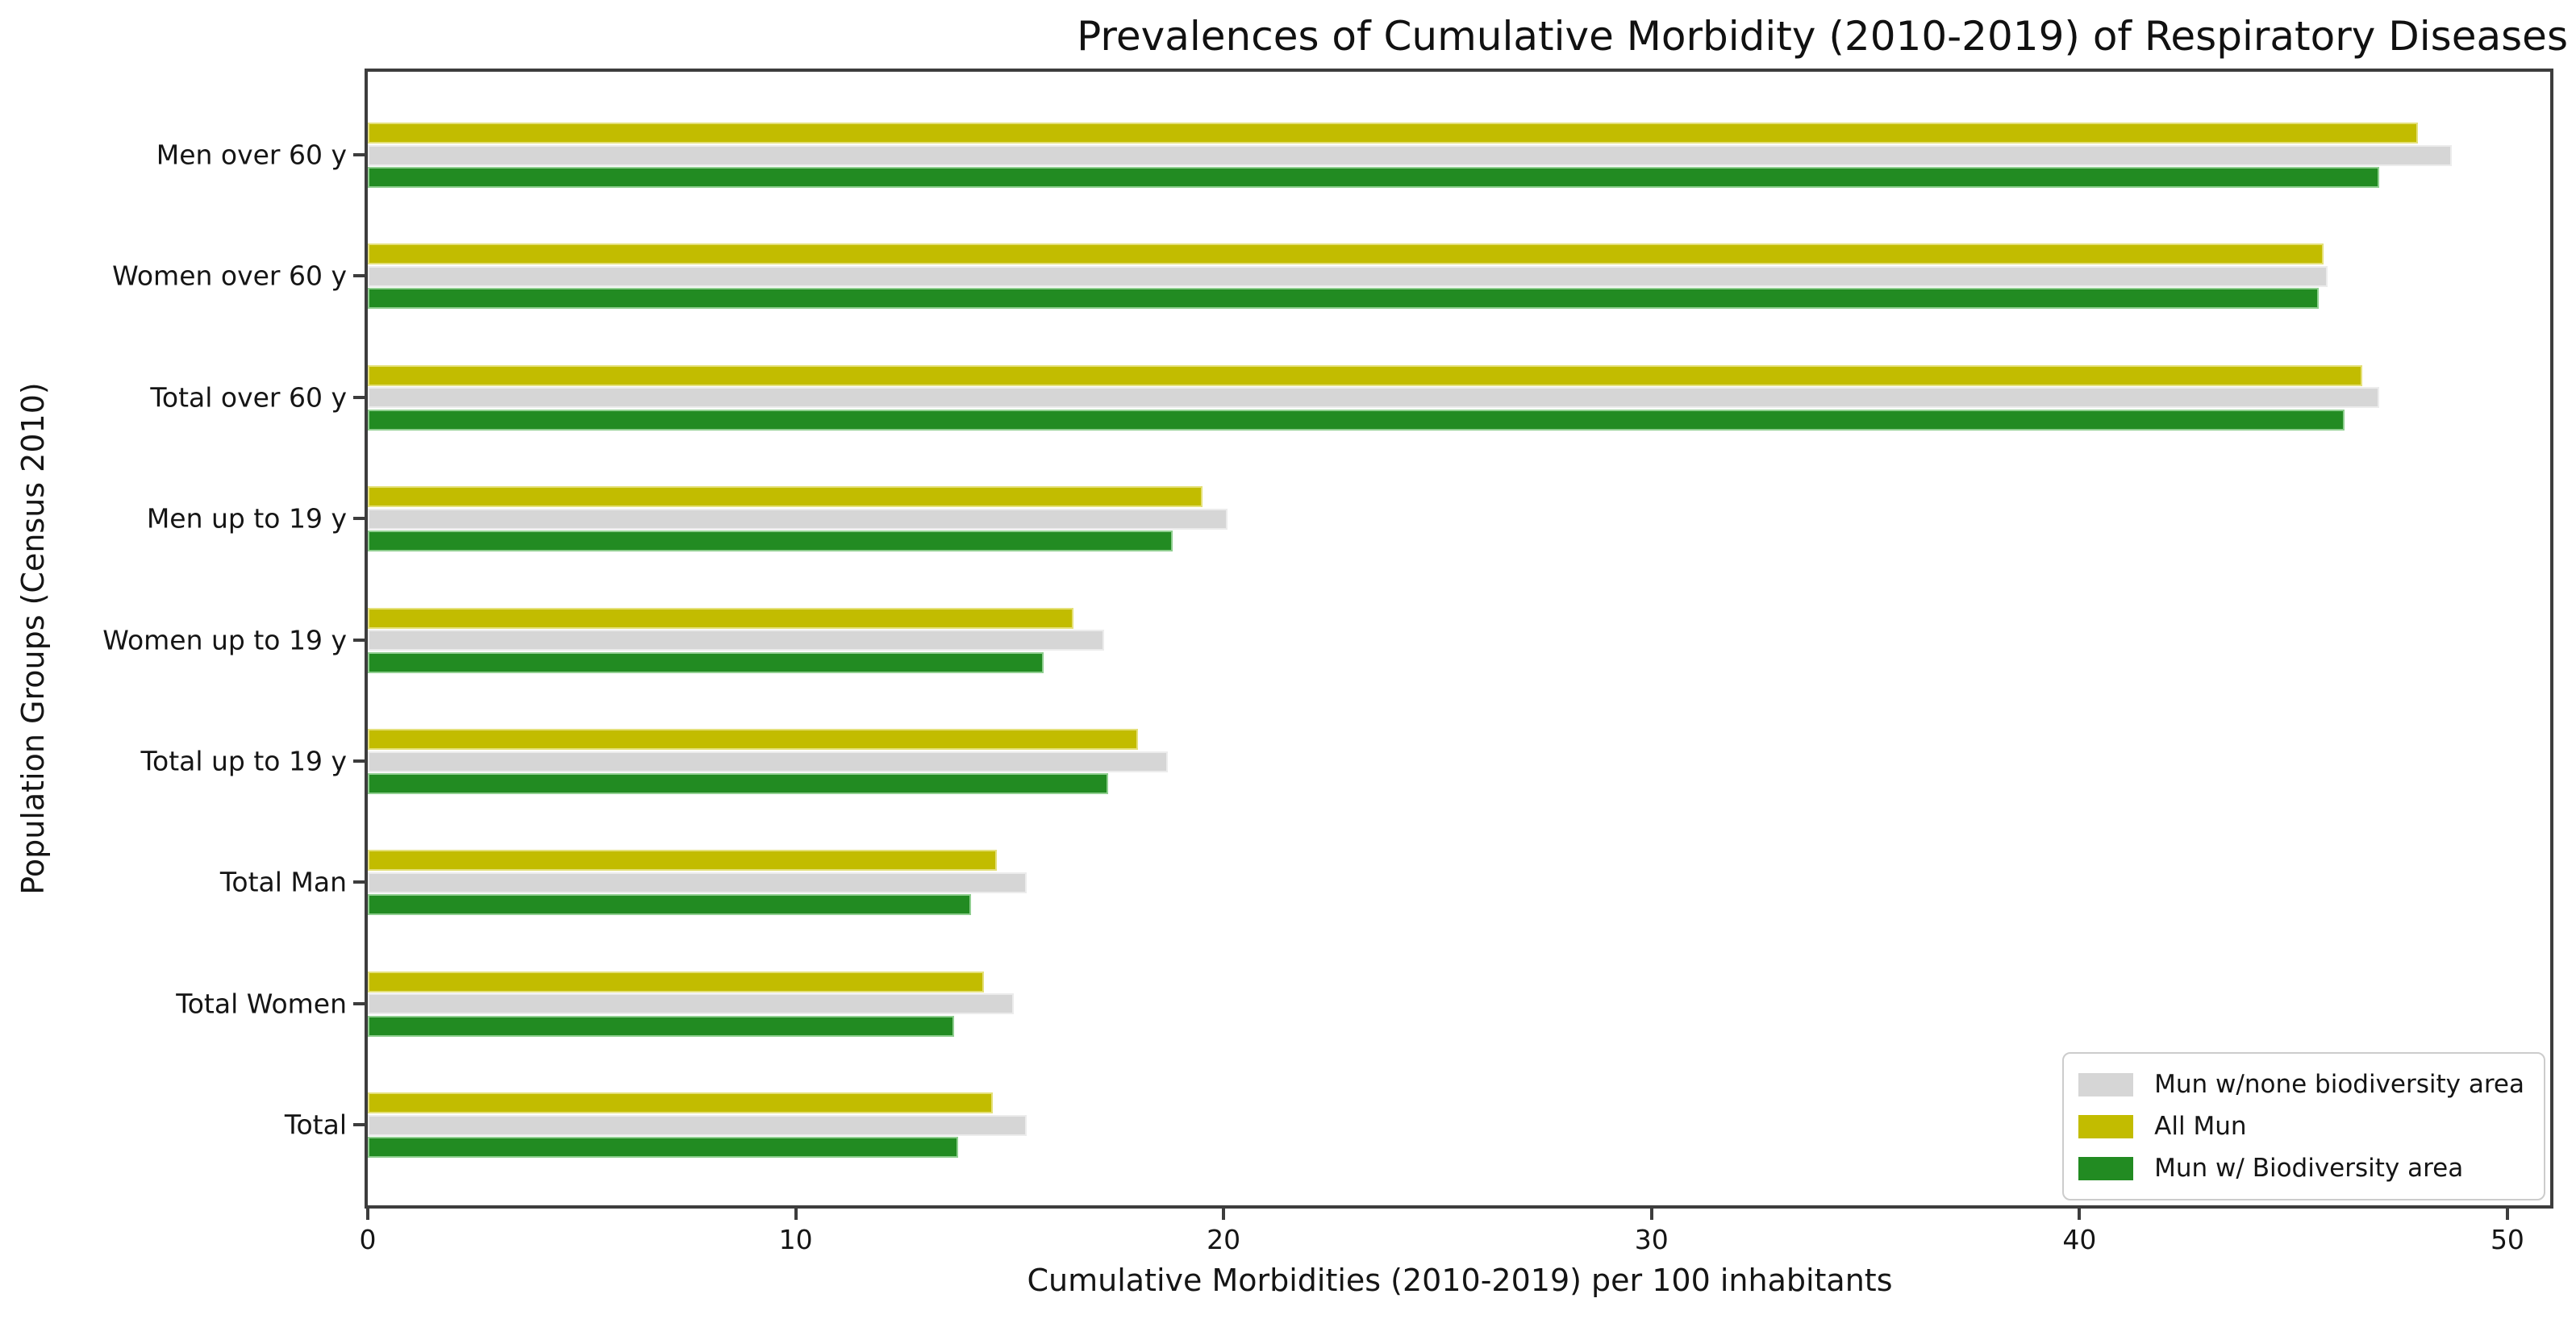 The image size is (2576, 1319). Describe the element at coordinates (697, 883) in the screenshot. I see `bar-mun-w-none-biodiversity-area-total-man` at that location.